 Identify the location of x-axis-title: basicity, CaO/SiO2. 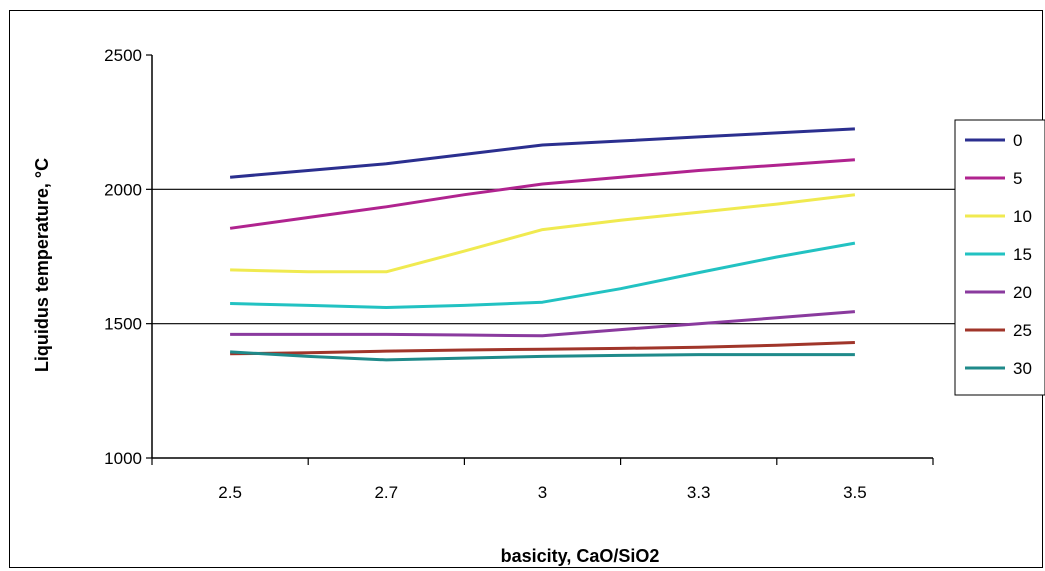
(580, 556).